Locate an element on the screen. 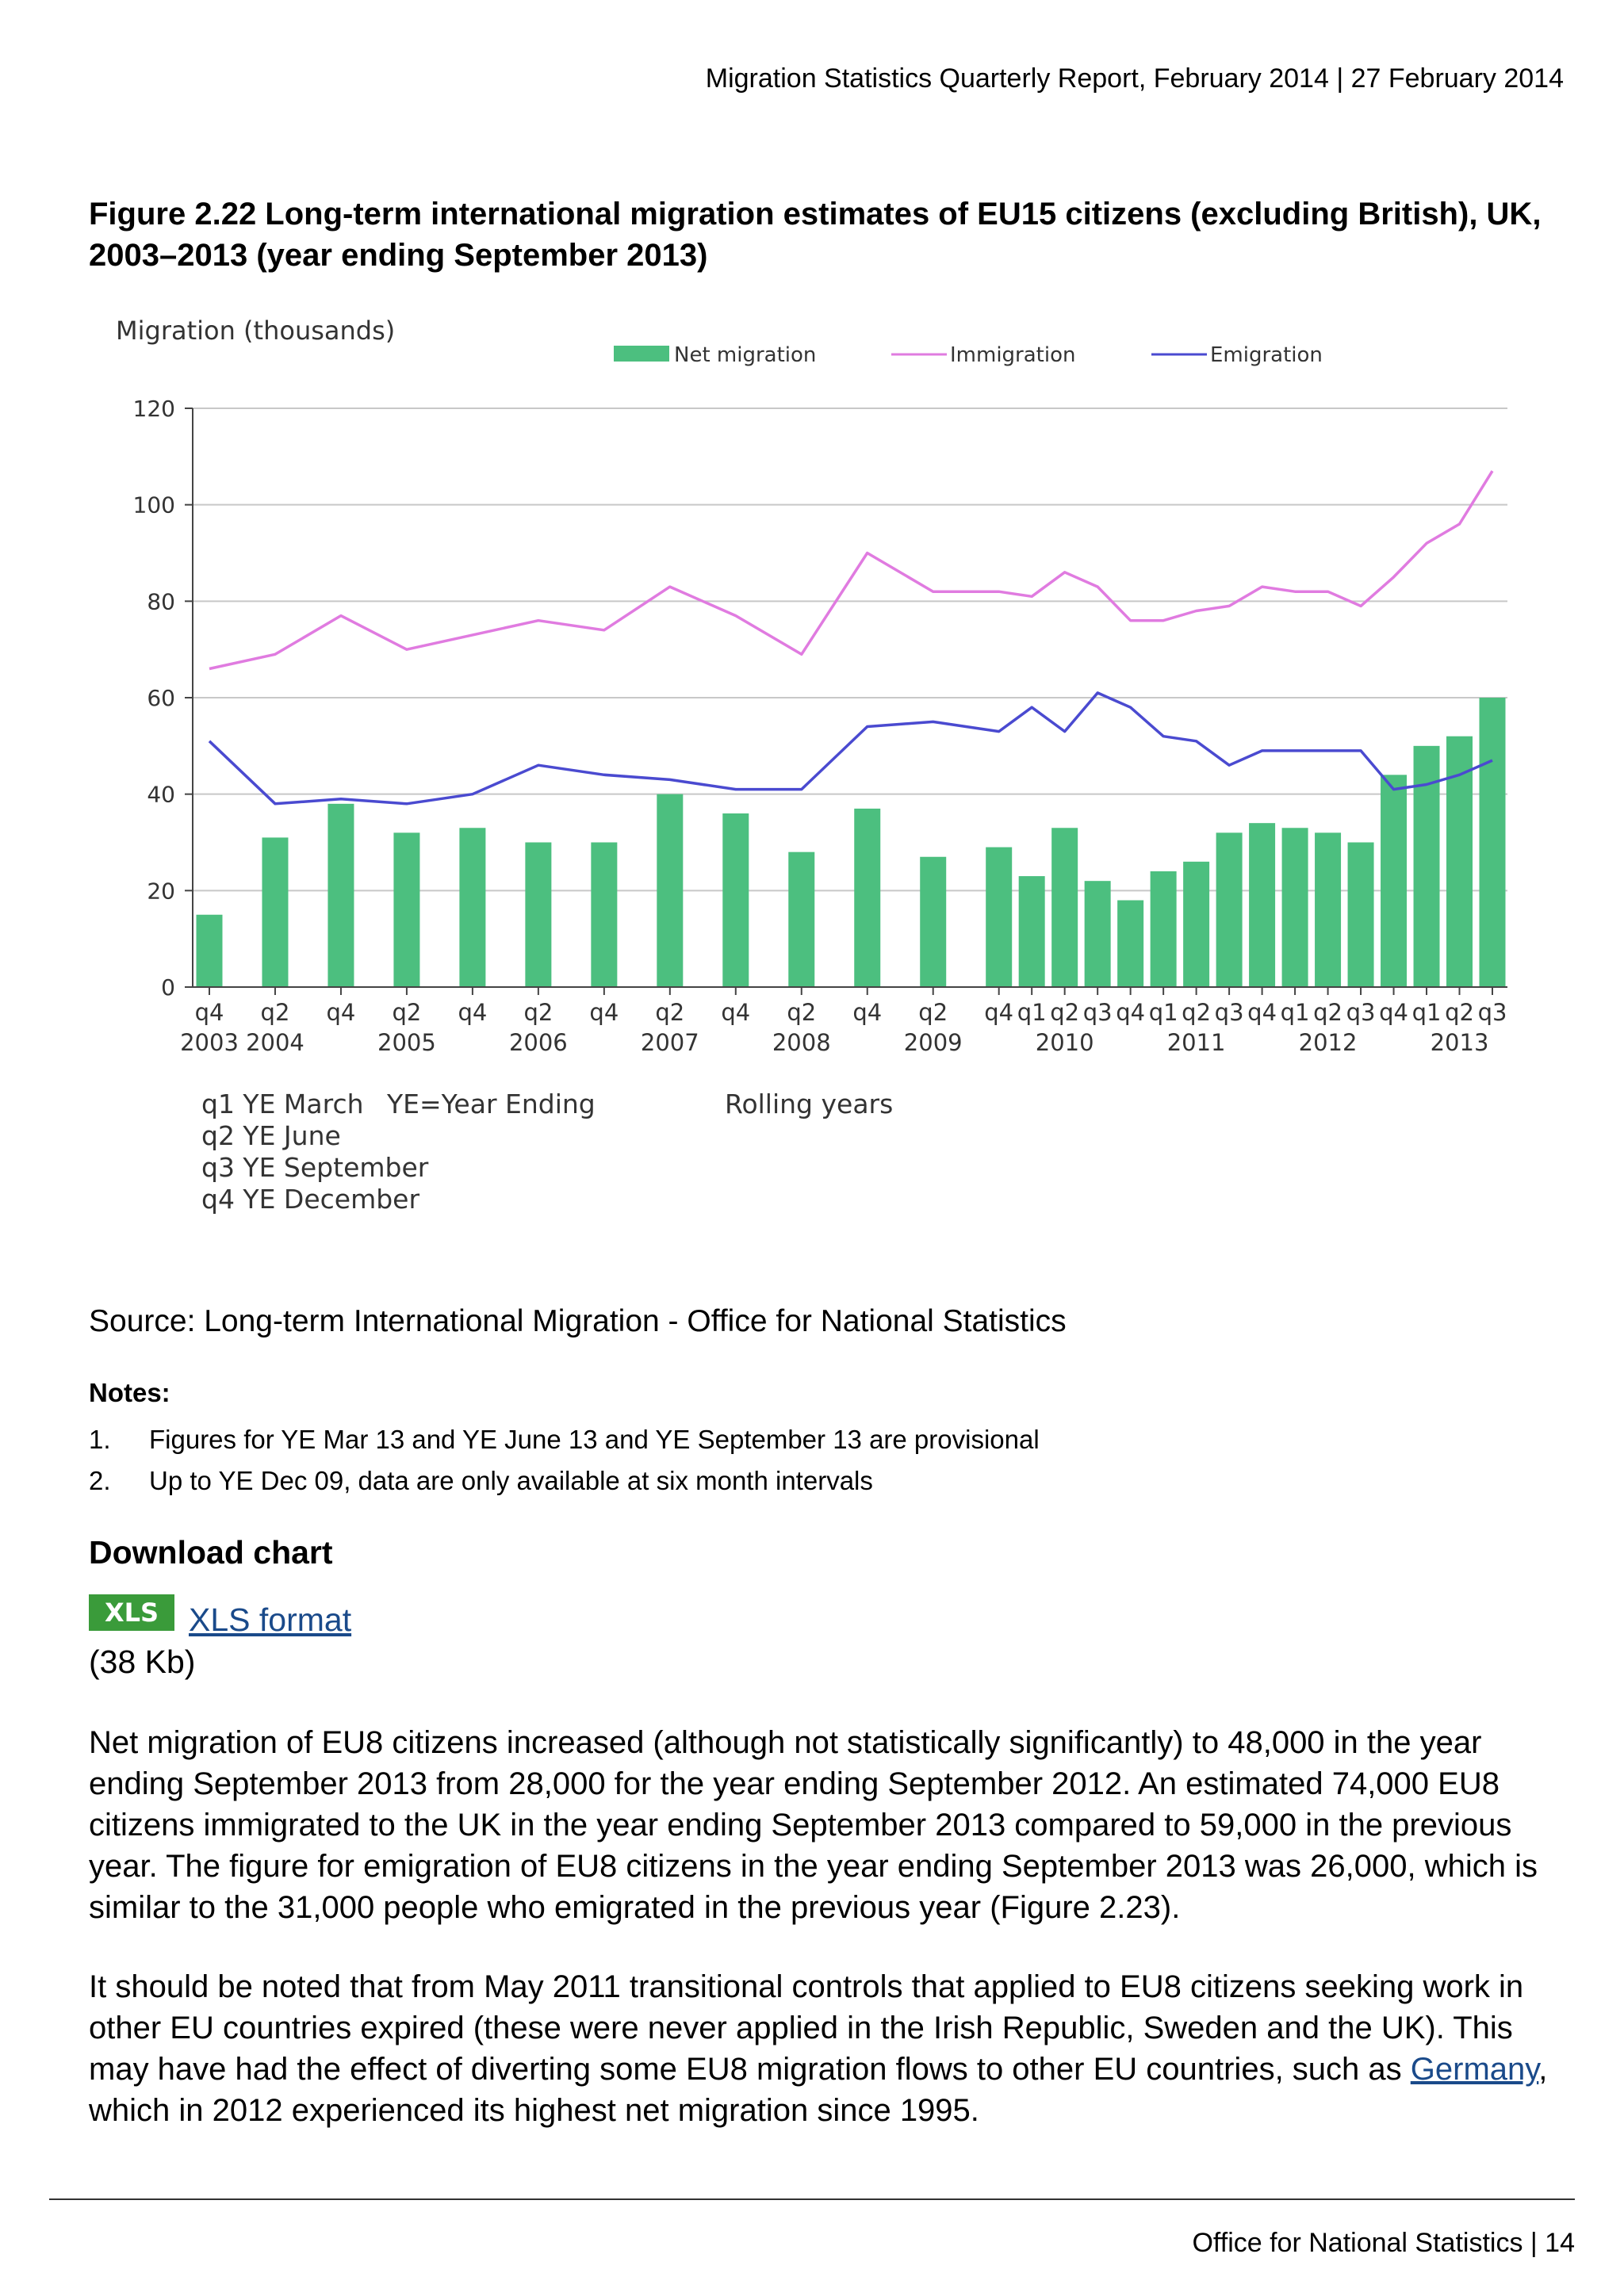 The height and width of the screenshot is (2296, 1624). series-lines is located at coordinates (851, 638).